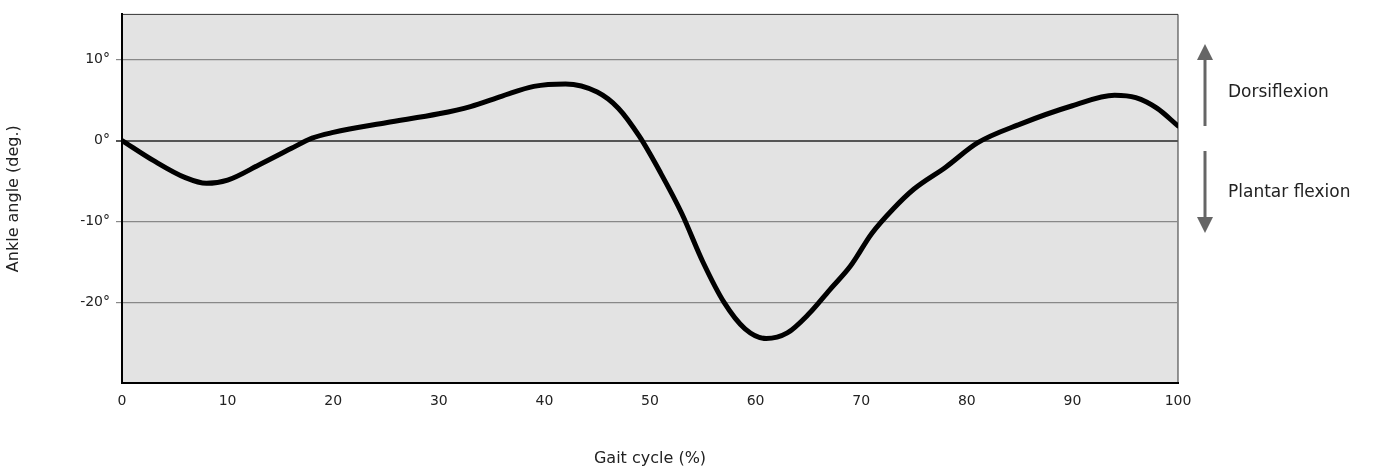 This screenshot has width=1379, height=472. What do you see at coordinates (97, 58) in the screenshot?
I see `y-tick-label: 10°` at bounding box center [97, 58].